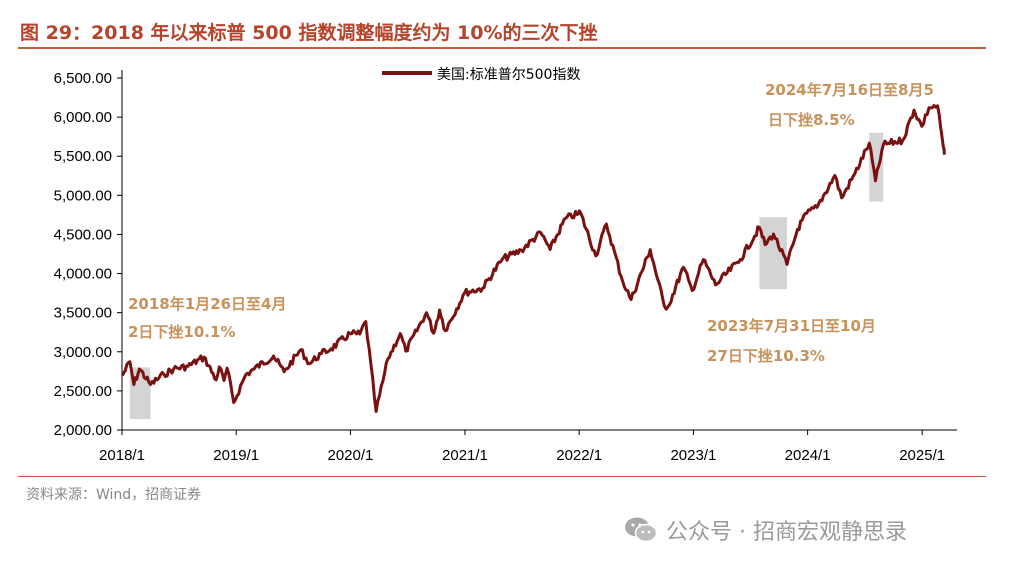 The image size is (1010, 570). Describe the element at coordinates (641, 530) in the screenshot. I see `wechat-icon` at that location.